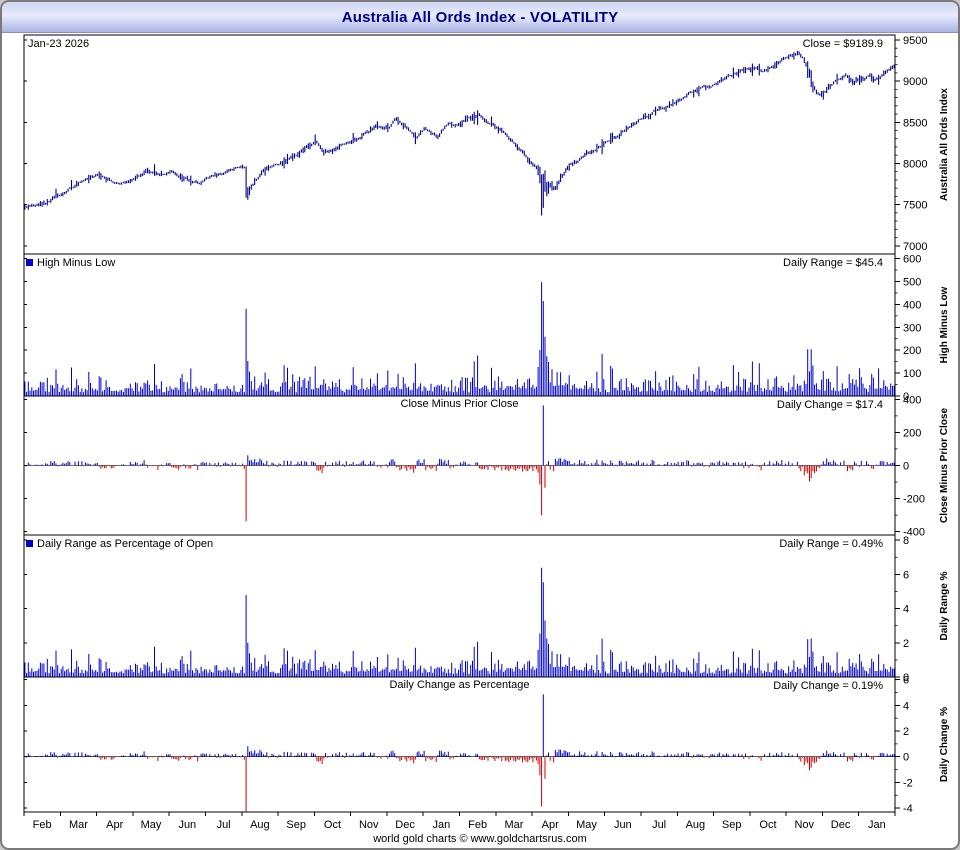 The image size is (960, 850). Describe the element at coordinates (843, 44) in the screenshot. I see `stat-annotation: Close = $9189.9` at that location.